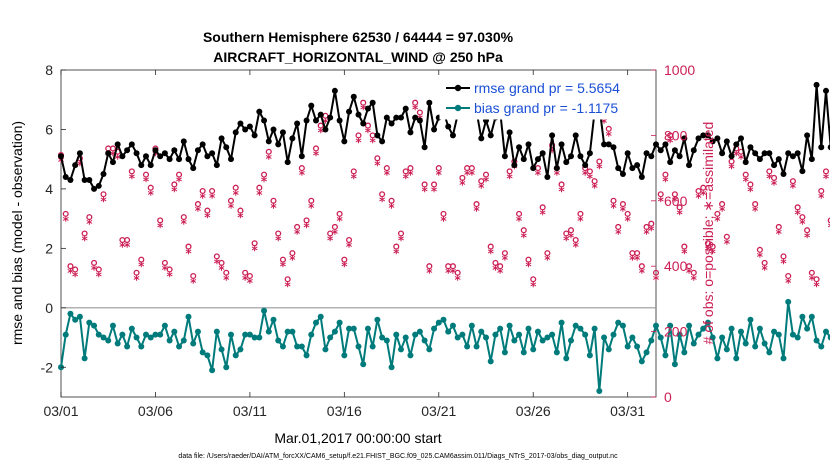 The width and height of the screenshot is (830, 470). I want to click on y-left-tick-label: 8, so click(49, 70).